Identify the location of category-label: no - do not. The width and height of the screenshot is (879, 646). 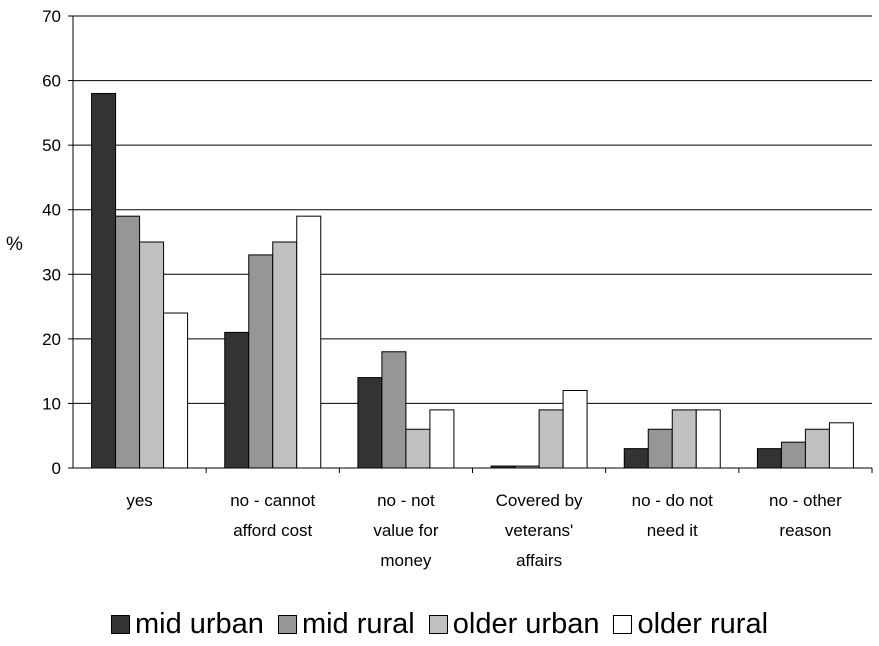
(673, 500).